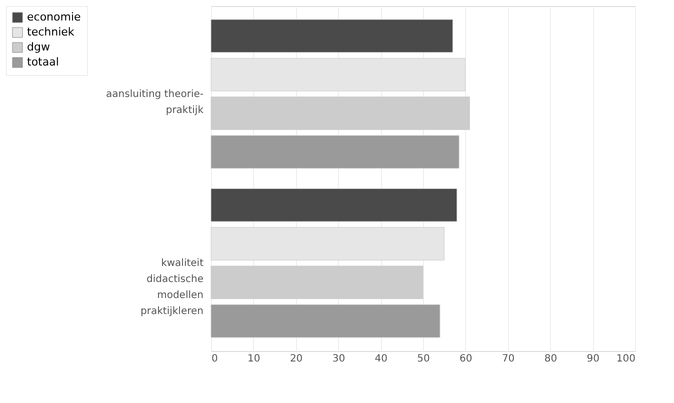 The height and width of the screenshot is (403, 674). I want to click on x-tick-label: 70, so click(508, 359).